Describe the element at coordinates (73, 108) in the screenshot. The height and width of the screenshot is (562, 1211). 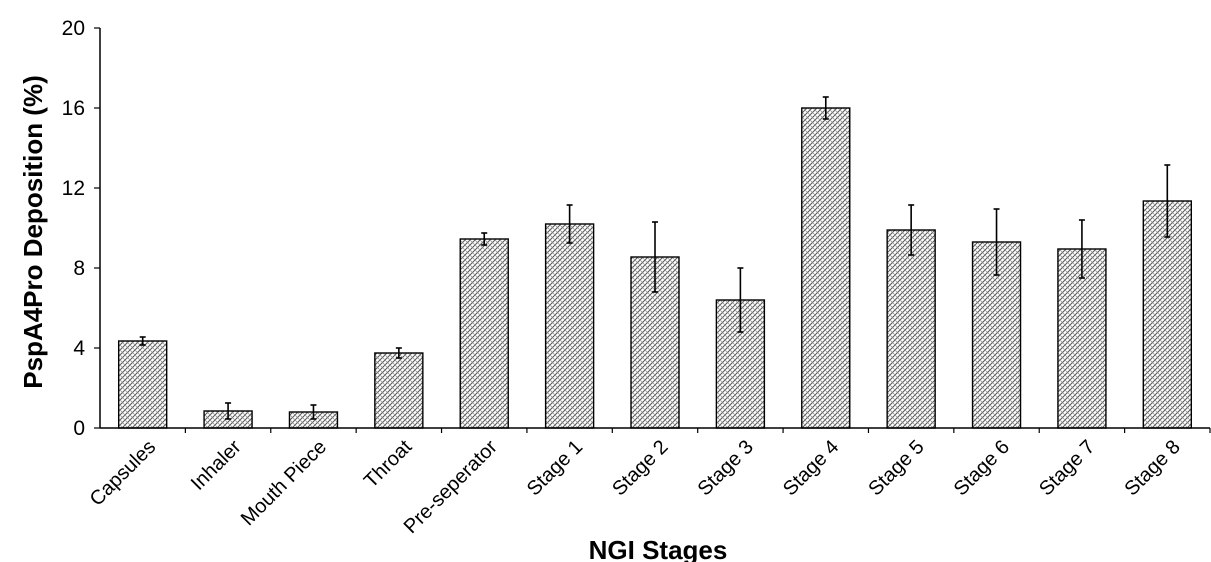
I see `y-tick-label: 16` at that location.